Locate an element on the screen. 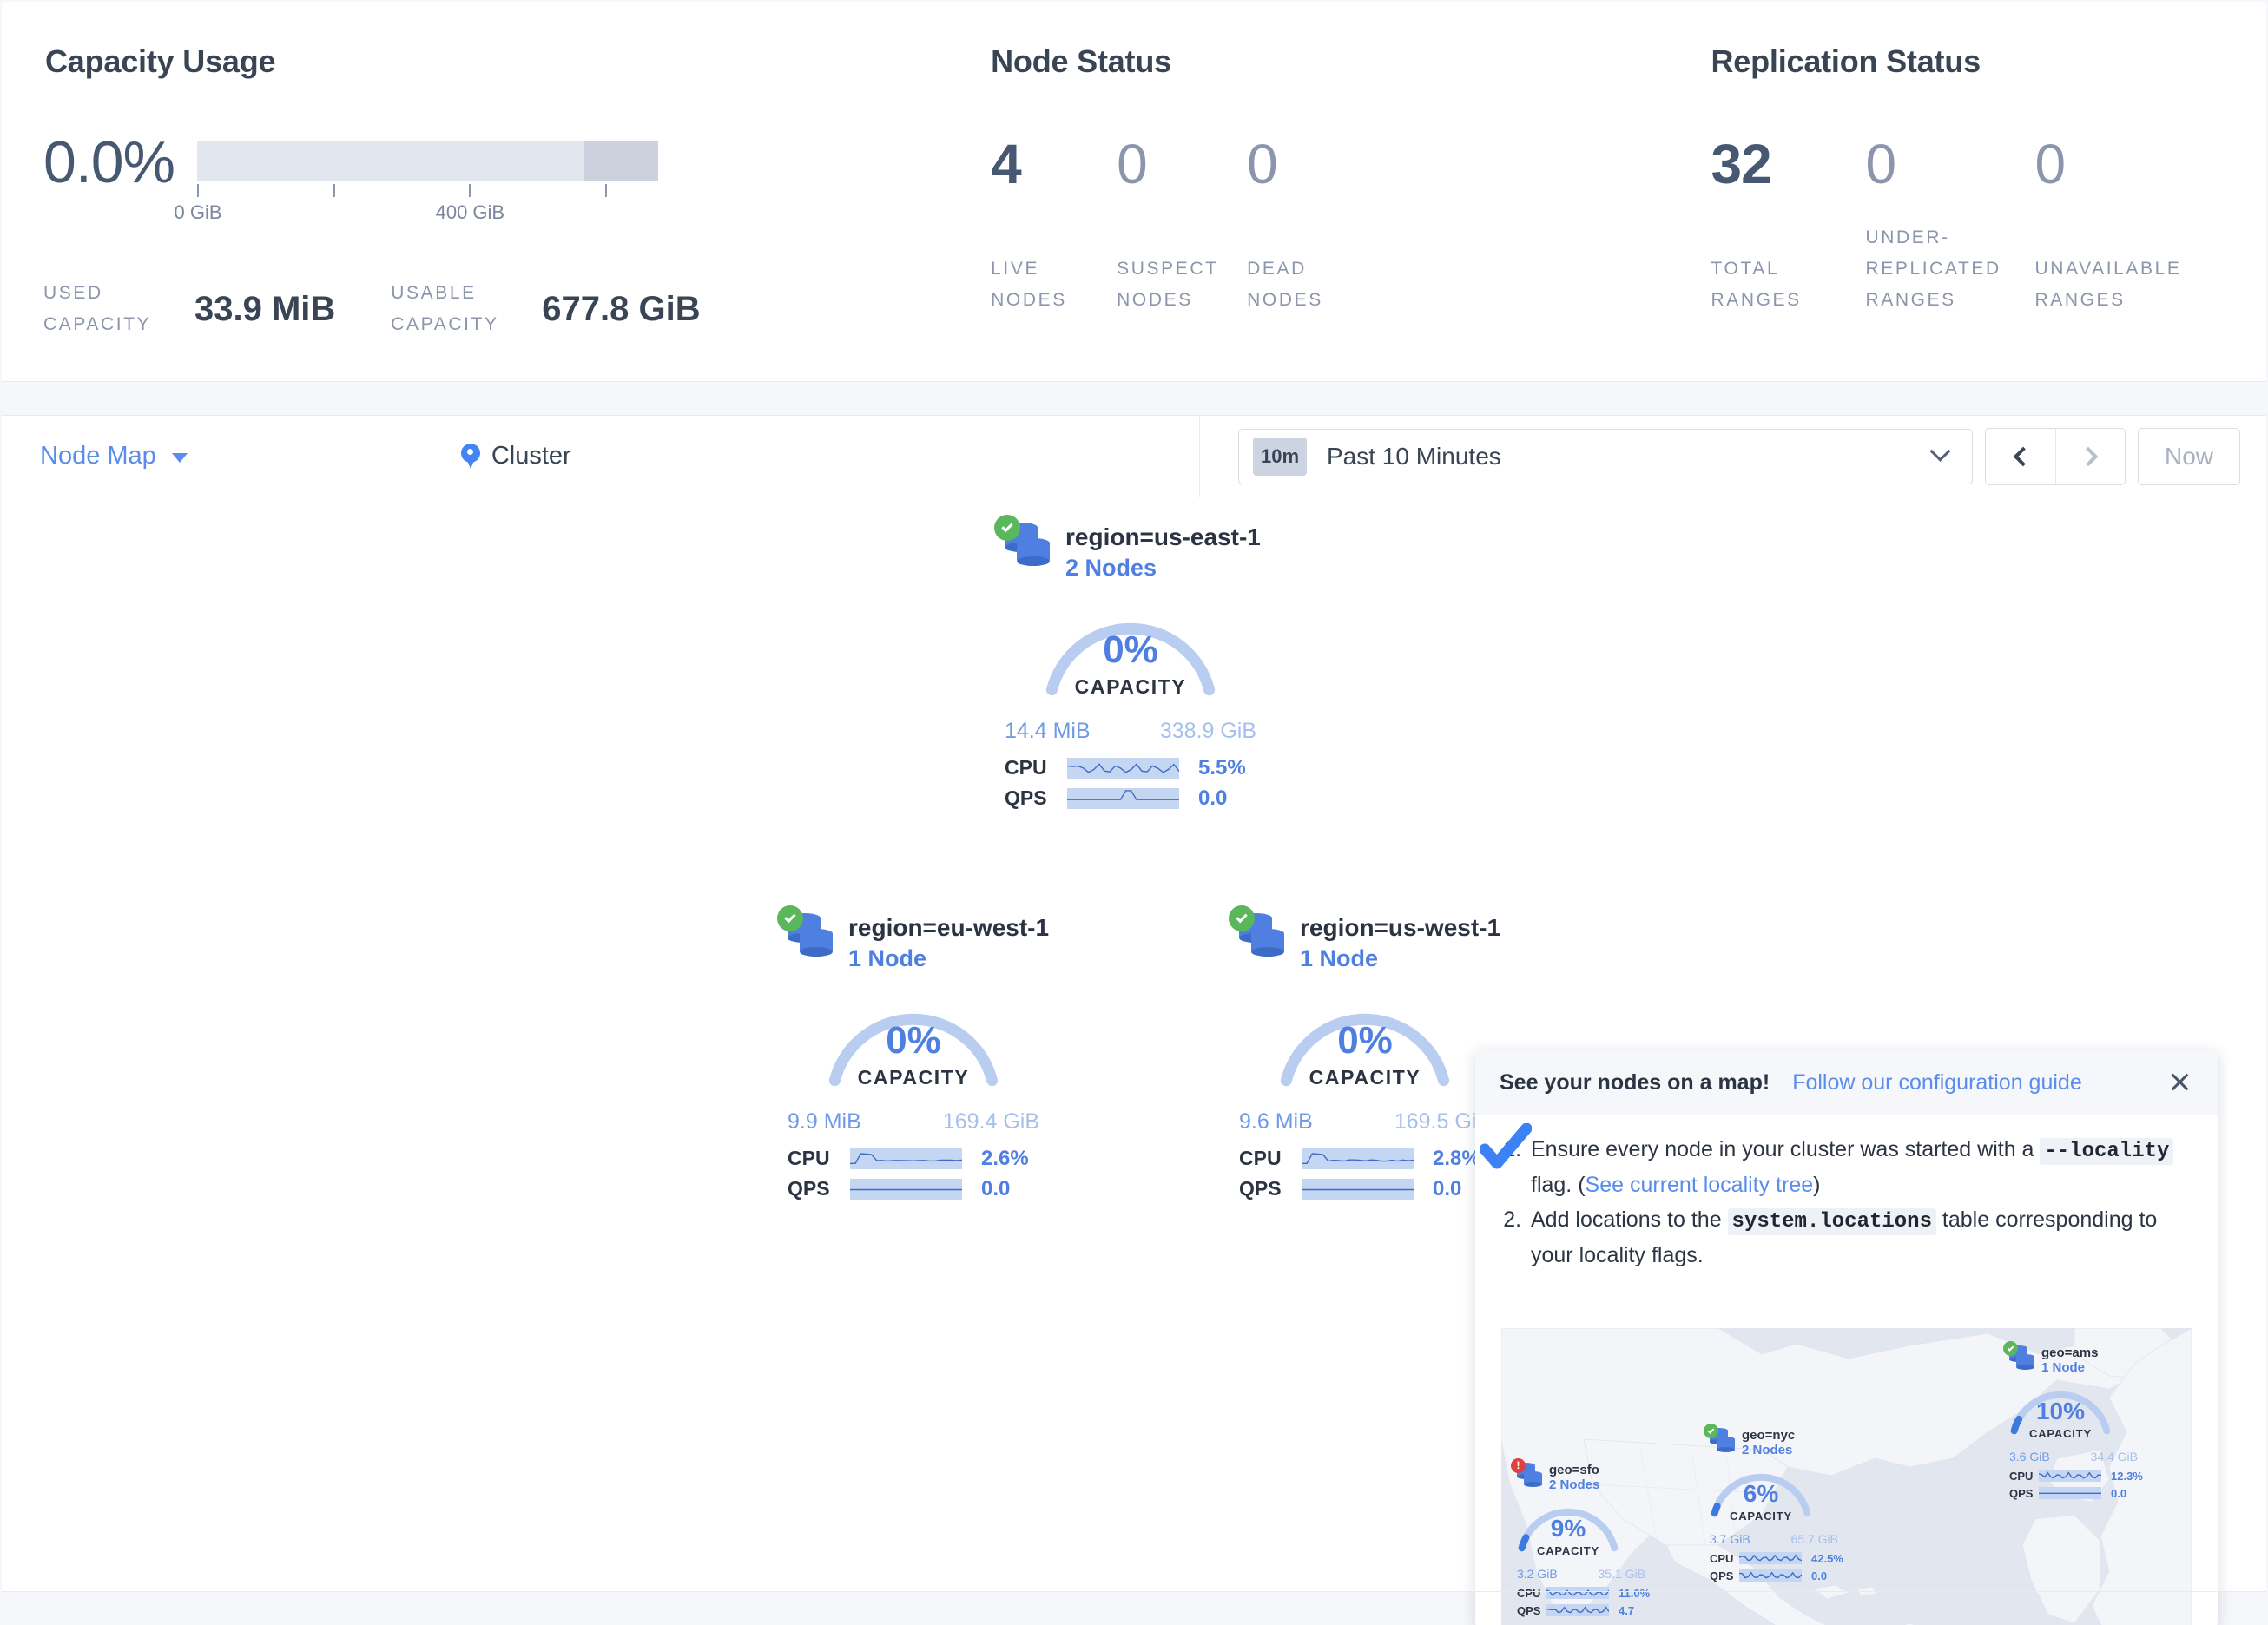 The width and height of the screenshot is (2268, 1625). capacity-stat: USED CAPACITY 33.9 MiB is located at coordinates (189, 309).